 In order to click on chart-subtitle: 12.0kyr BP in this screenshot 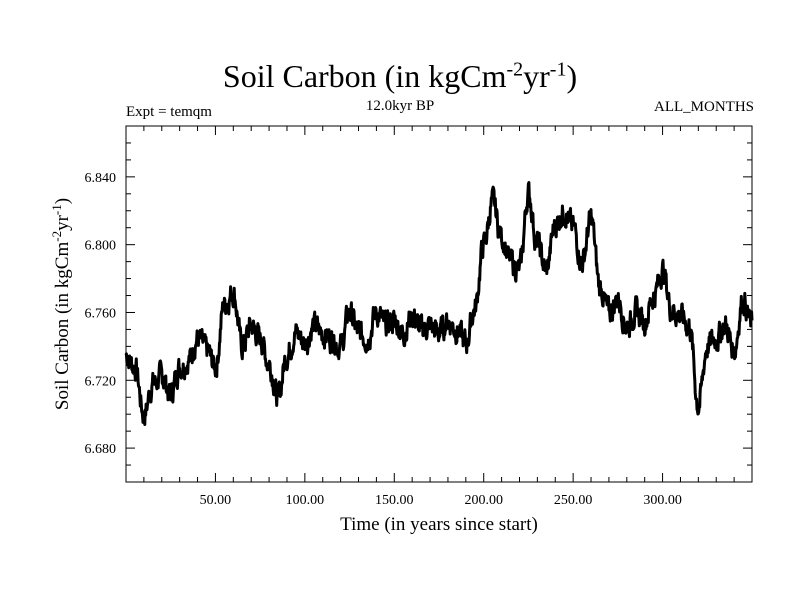, I will do `click(400, 106)`.